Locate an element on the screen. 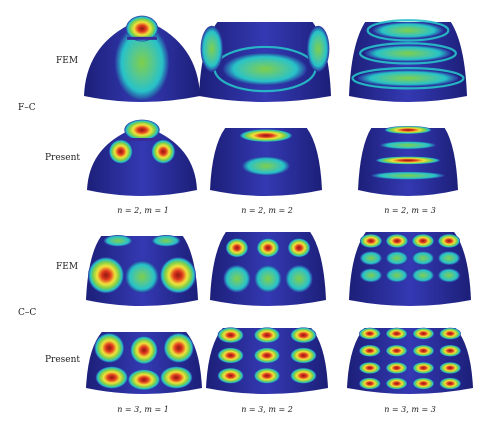  caption-n3-m3: n = 3, m = 3 is located at coordinates (410, 409).